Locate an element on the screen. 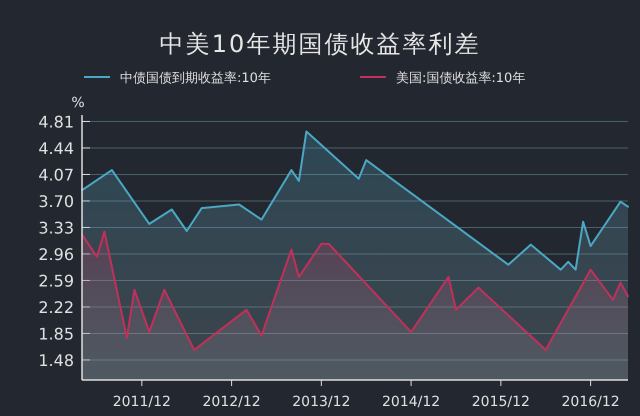 This screenshot has width=640, height=416. legend-label: 美国:国债收益率:10年 is located at coordinates (461, 78).